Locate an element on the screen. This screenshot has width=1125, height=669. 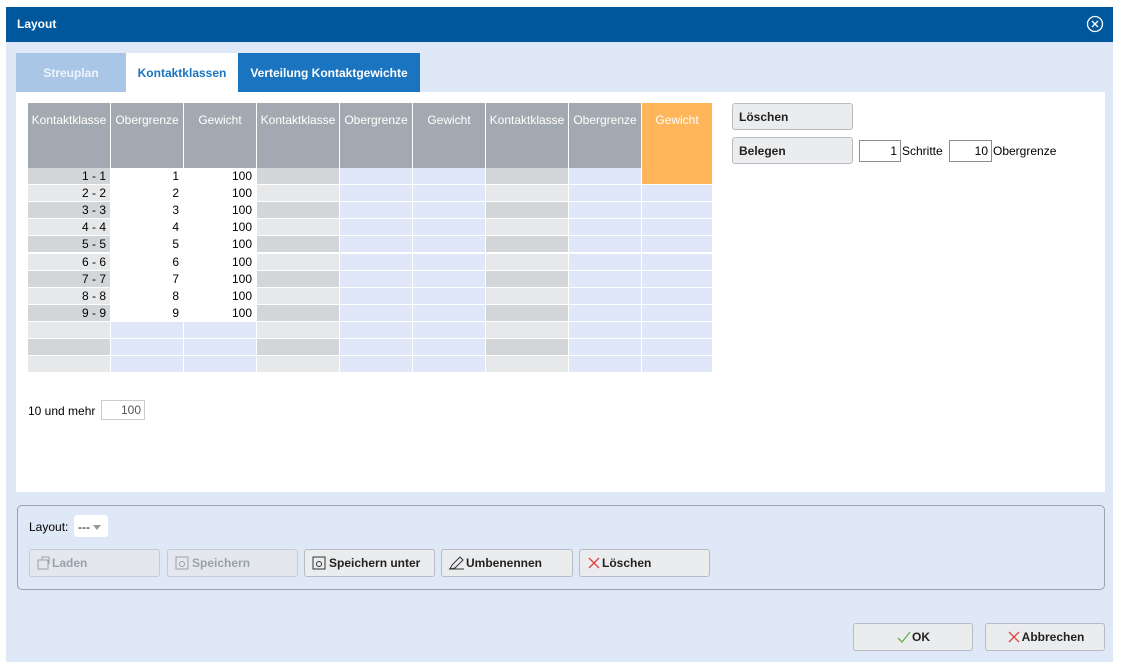
button-label: OK is located at coordinates (921, 637).